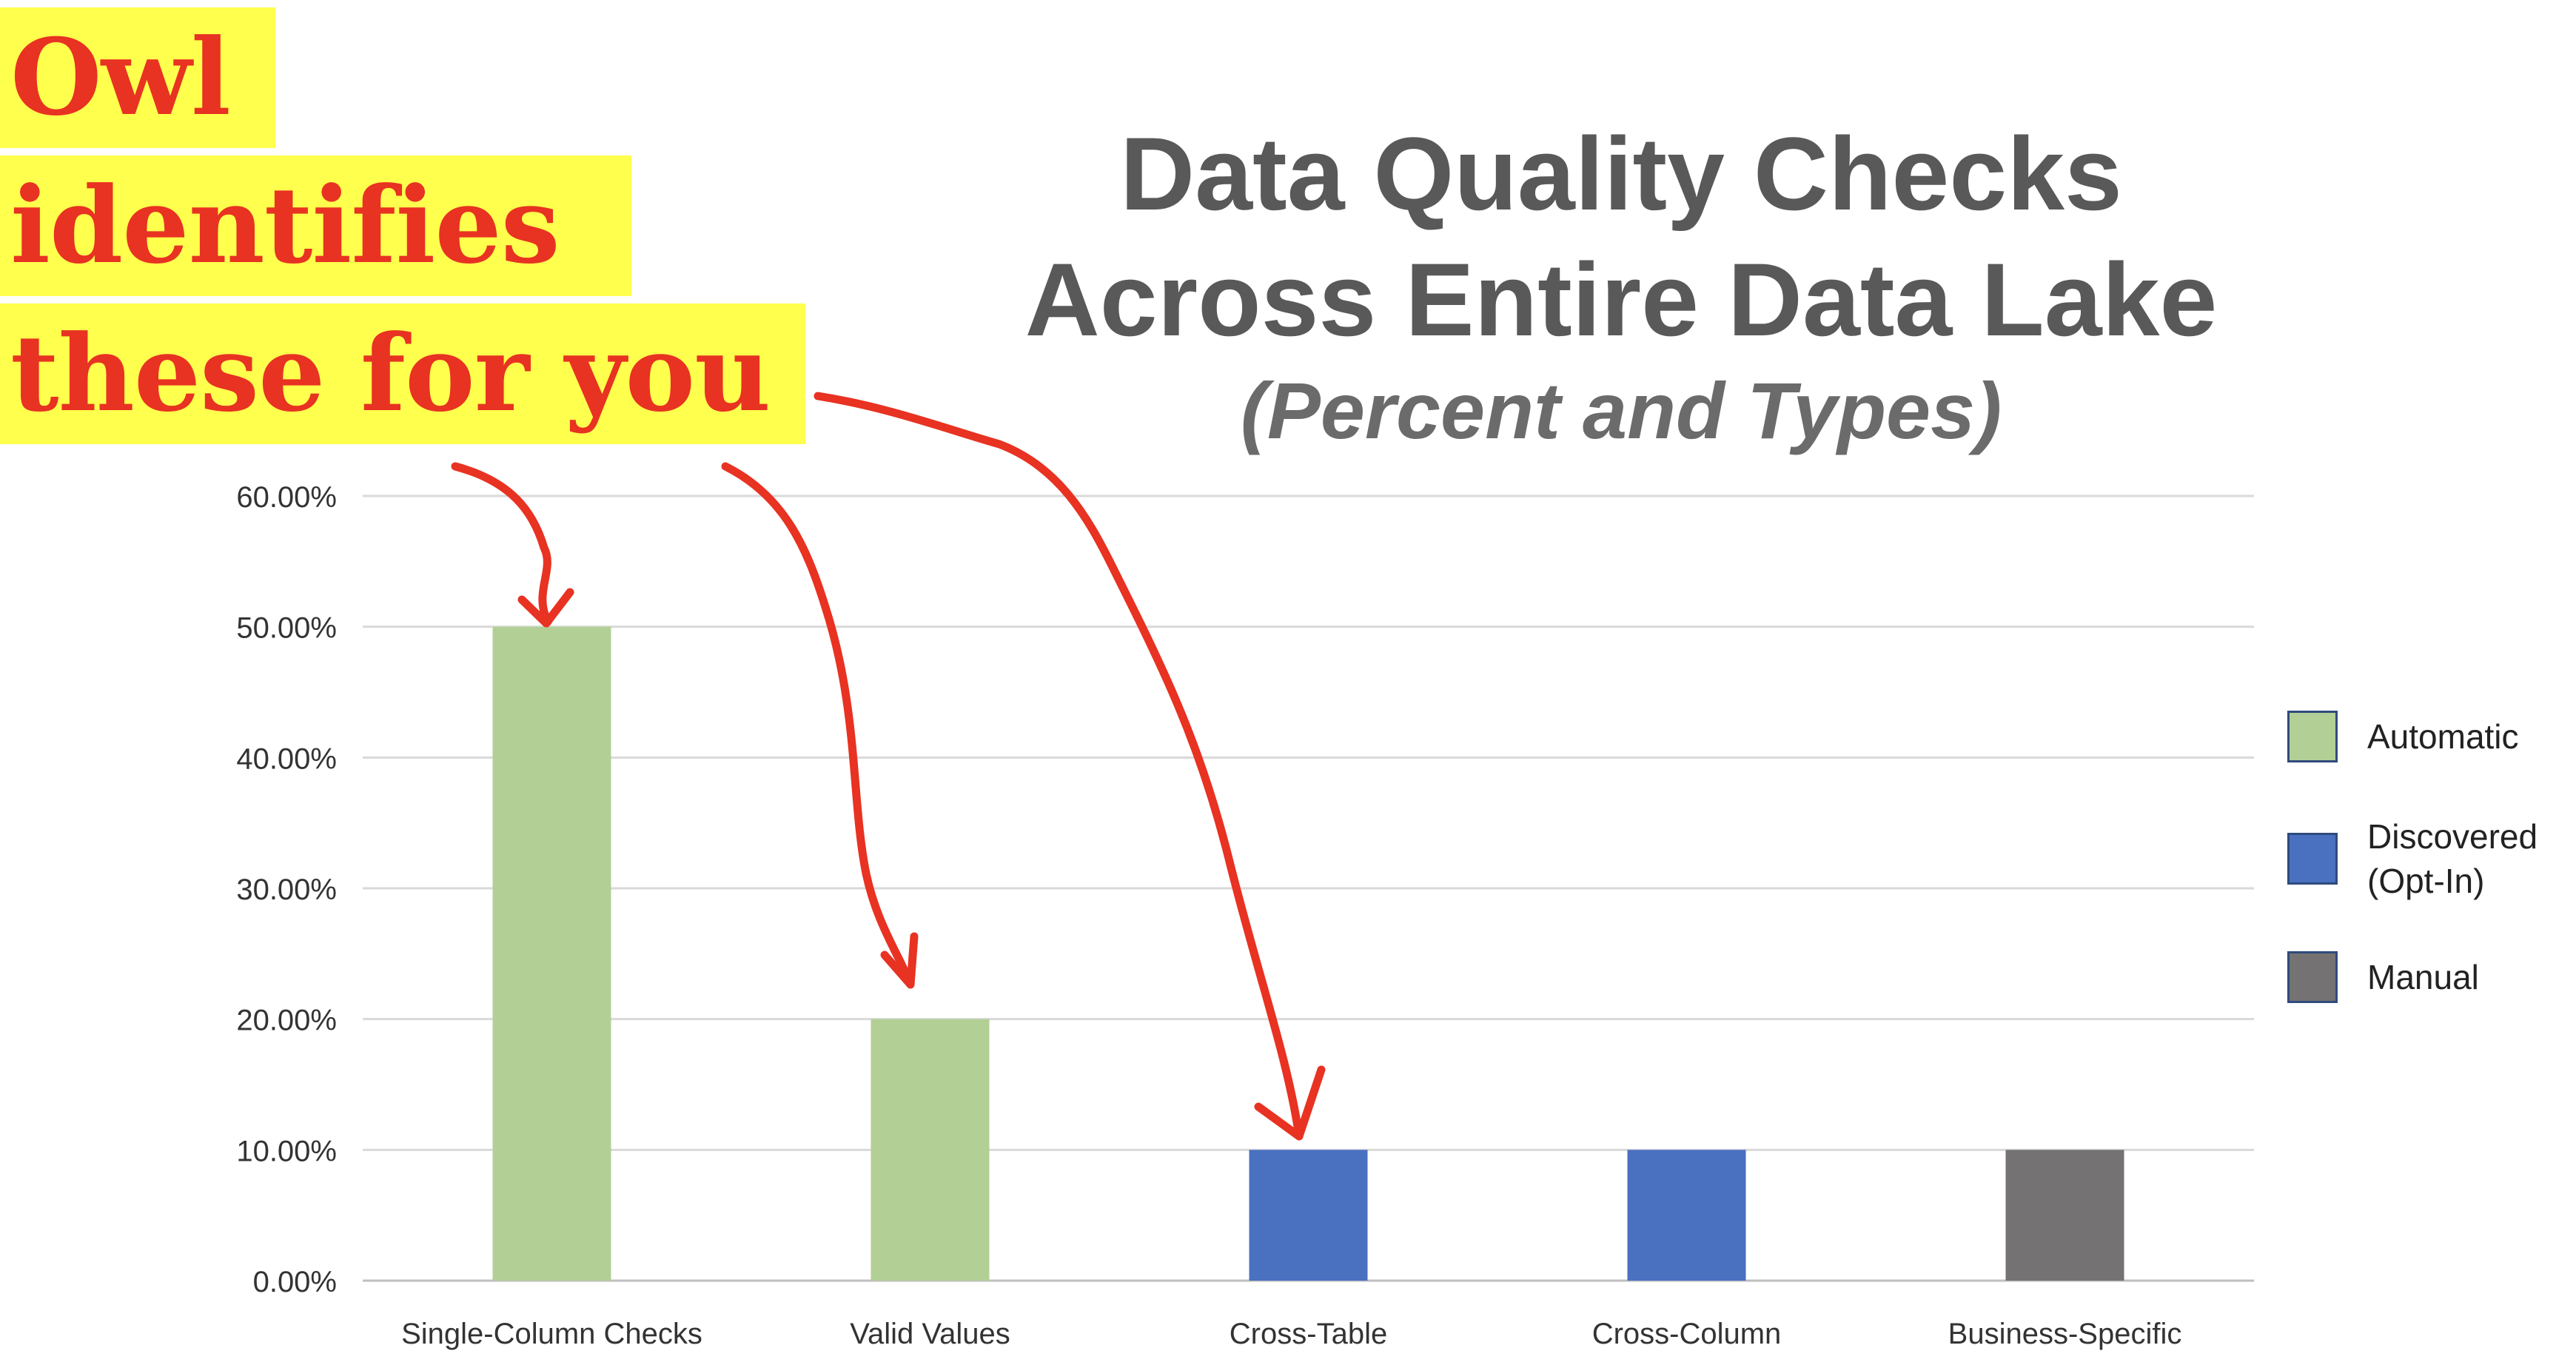 The height and width of the screenshot is (1368, 2576). I want to click on arrow-single-column-checks, so click(501, 544).